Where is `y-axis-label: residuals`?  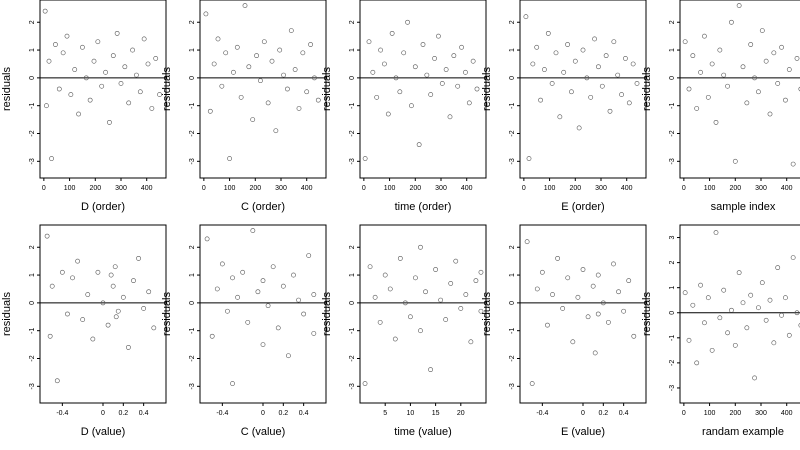 y-axis-label: residuals is located at coordinates (167, 313).